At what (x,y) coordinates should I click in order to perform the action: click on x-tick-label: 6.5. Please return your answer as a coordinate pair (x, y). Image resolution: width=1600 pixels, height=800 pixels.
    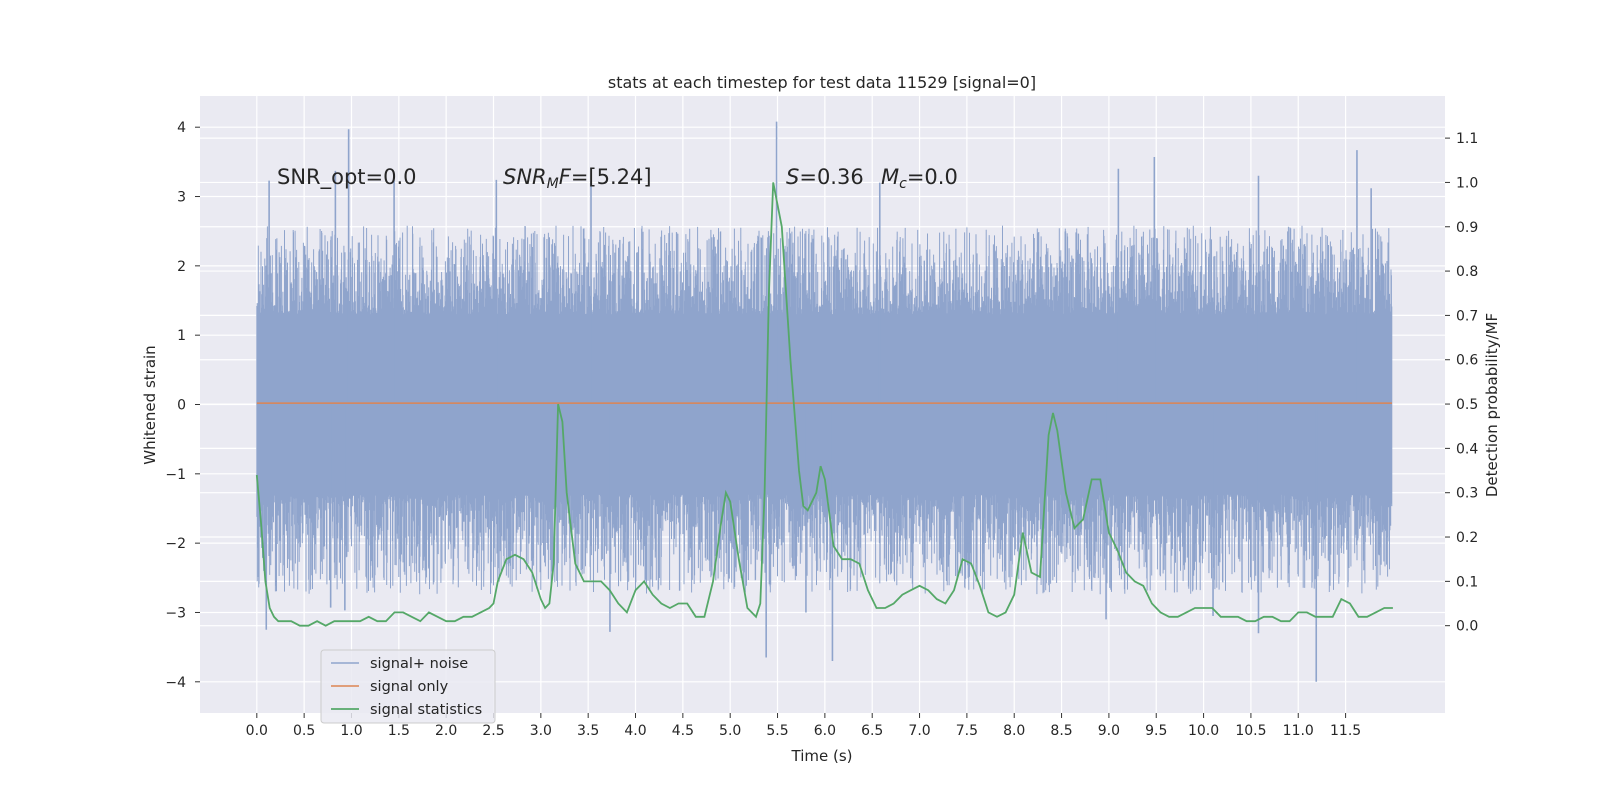
    Looking at the image, I should click on (872, 731).